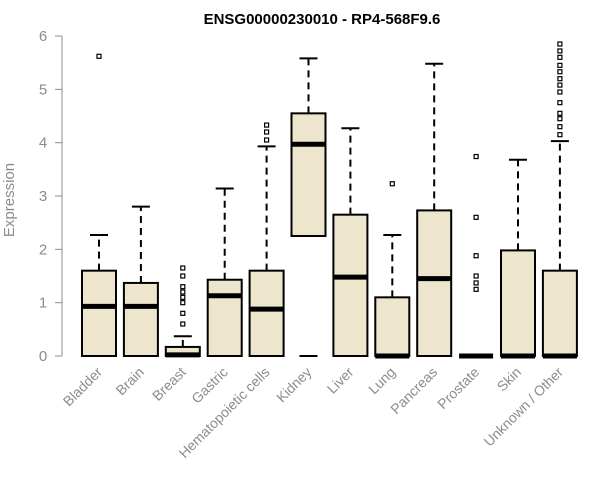  I want to click on category-label: Lung, so click(381, 380).